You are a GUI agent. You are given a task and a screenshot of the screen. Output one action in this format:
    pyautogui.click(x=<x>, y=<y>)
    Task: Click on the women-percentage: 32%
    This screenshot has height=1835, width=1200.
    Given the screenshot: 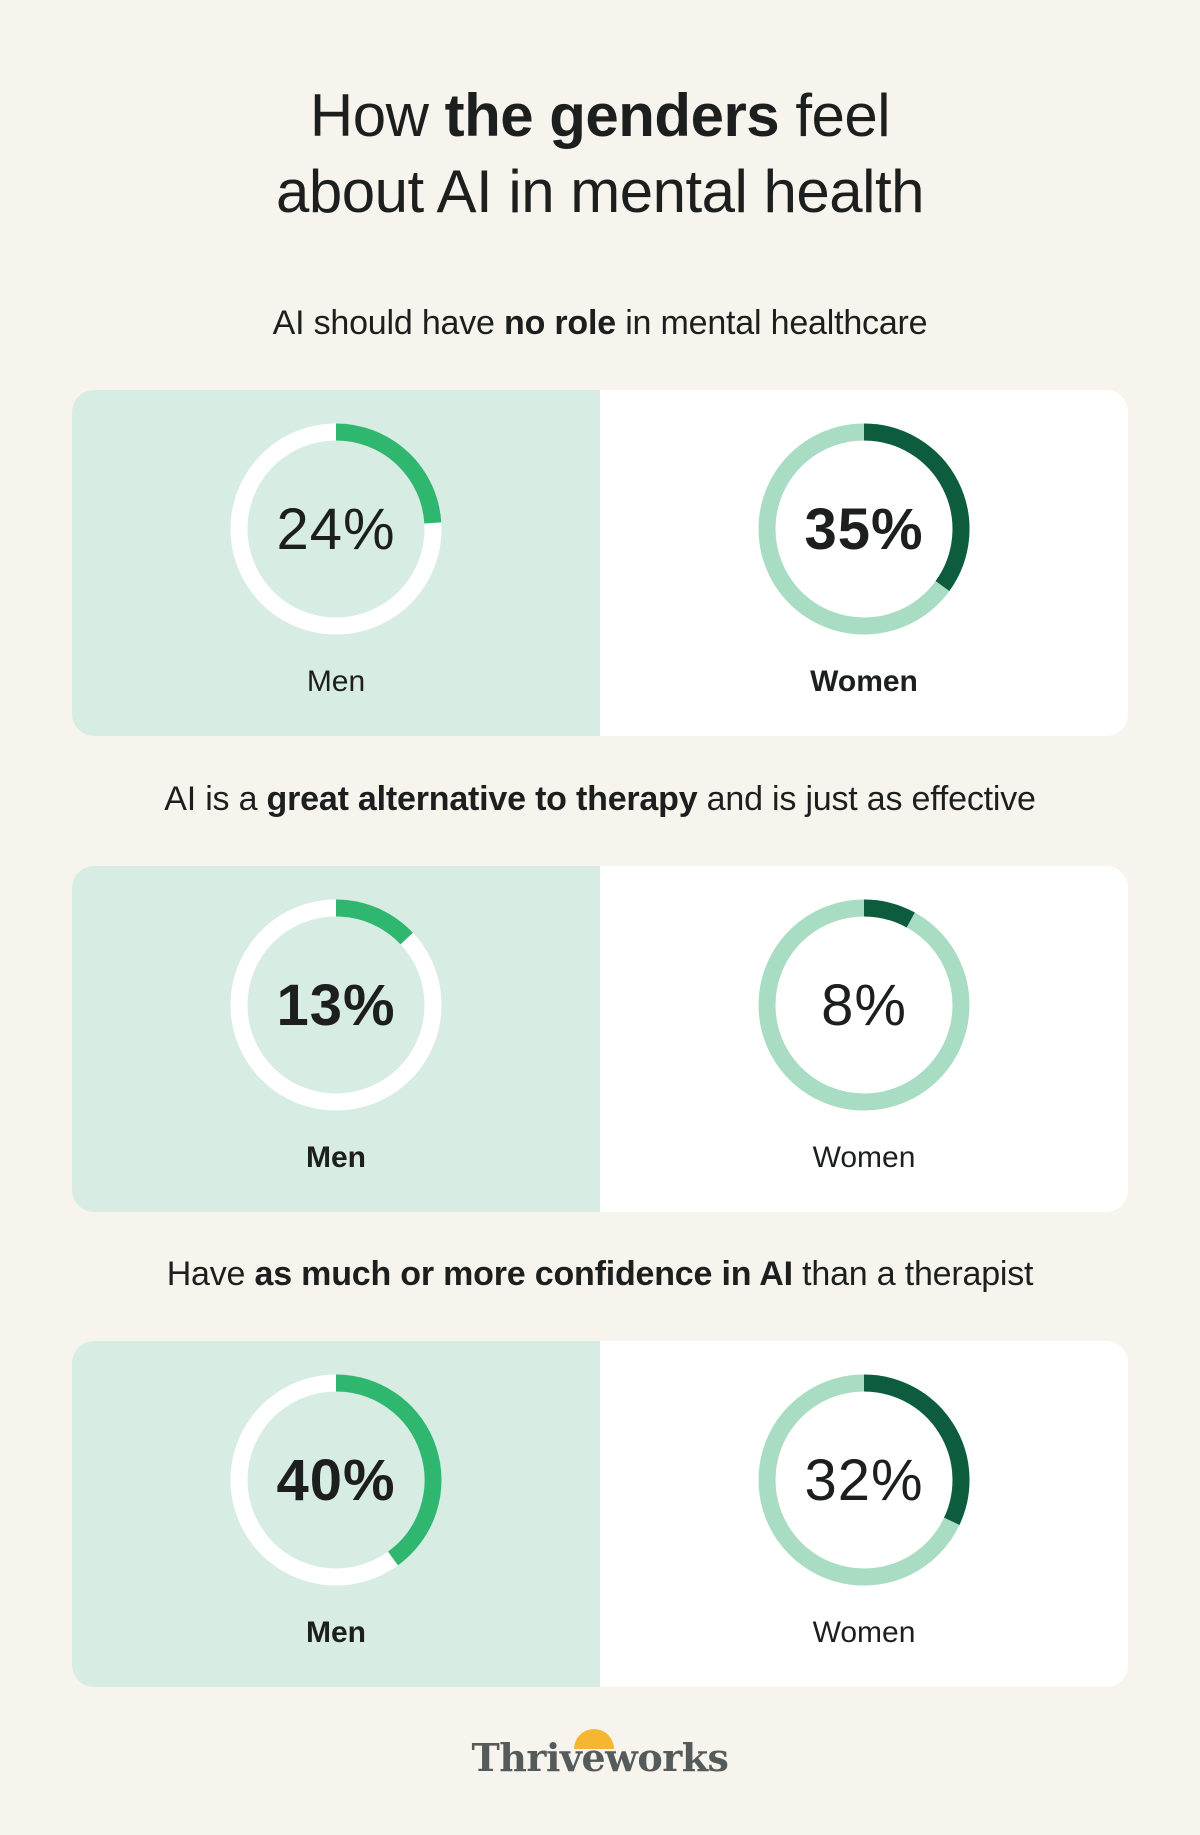 What is the action you would take?
    pyautogui.click(x=864, y=1480)
    